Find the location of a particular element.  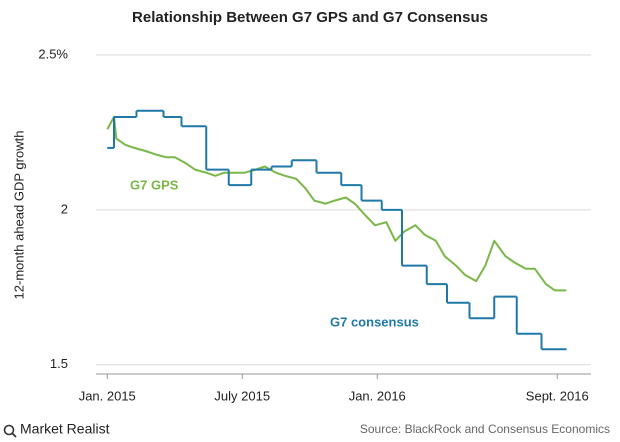

x-tick-label: Jan. 2016 is located at coordinates (377, 395).